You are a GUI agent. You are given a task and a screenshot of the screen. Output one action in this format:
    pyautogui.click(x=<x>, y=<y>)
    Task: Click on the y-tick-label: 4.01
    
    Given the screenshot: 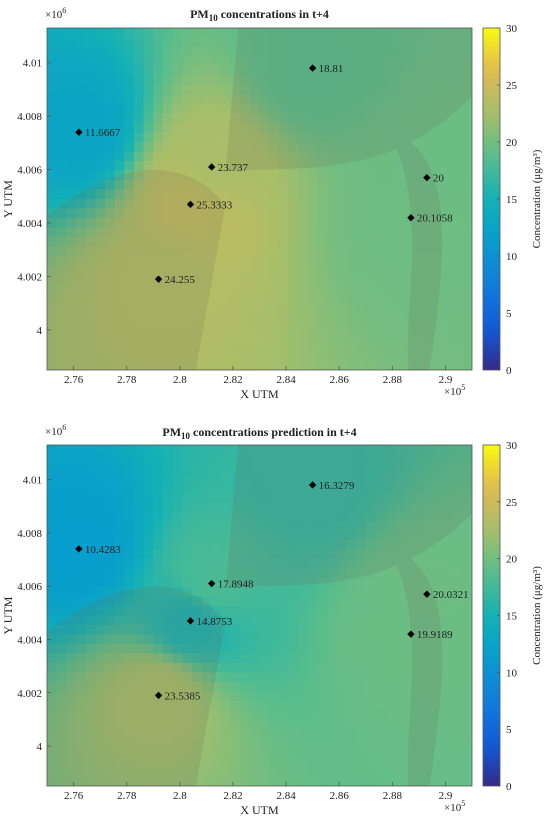 What is the action you would take?
    pyautogui.click(x=32, y=64)
    